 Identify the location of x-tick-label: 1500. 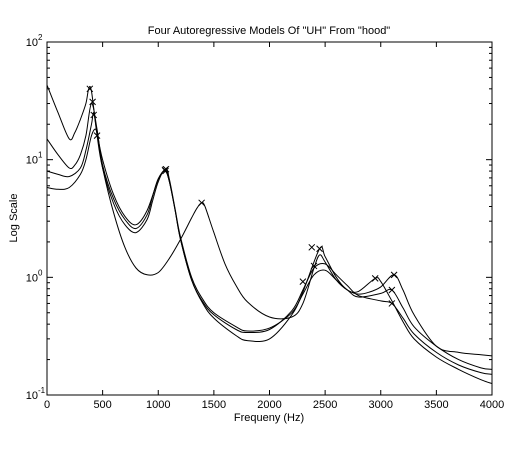
(214, 405).